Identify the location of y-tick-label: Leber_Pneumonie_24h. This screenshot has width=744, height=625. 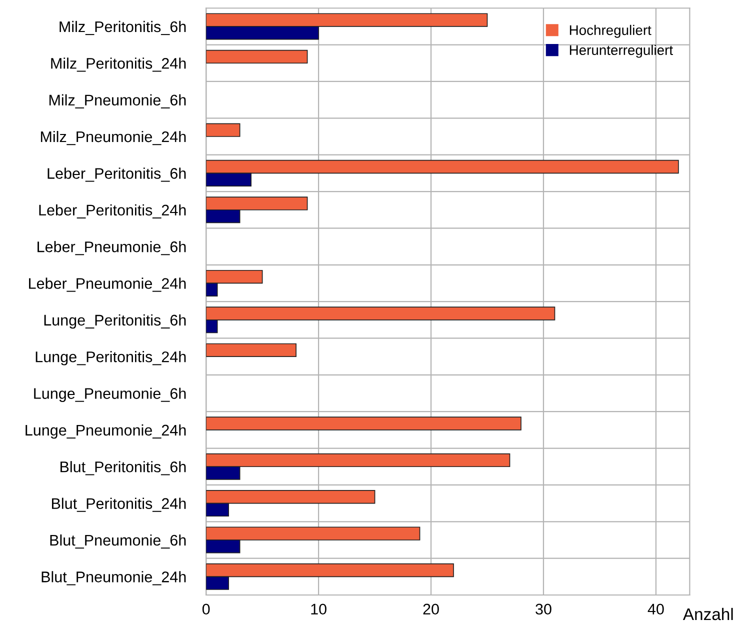
(107, 285).